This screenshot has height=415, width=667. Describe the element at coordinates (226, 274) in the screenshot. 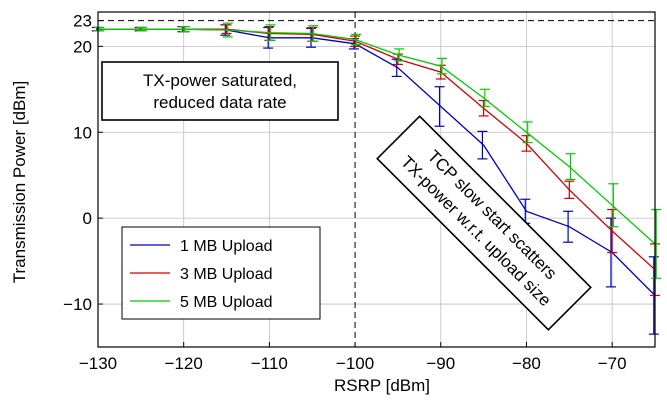

I see `legend-label-3mb: 3 MB Upload` at that location.